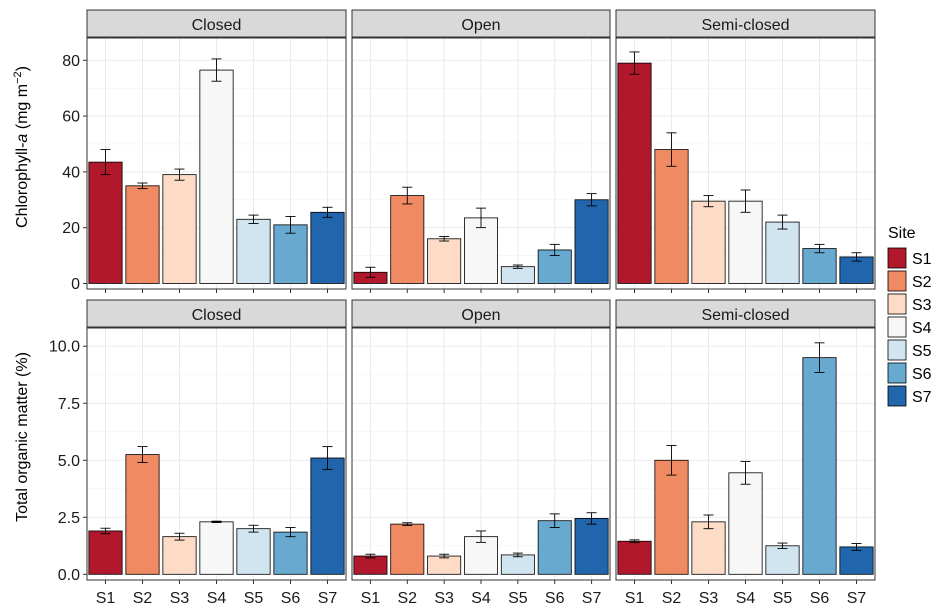  Describe the element at coordinates (71, 228) in the screenshot. I see `y-tick-label: 20` at that location.